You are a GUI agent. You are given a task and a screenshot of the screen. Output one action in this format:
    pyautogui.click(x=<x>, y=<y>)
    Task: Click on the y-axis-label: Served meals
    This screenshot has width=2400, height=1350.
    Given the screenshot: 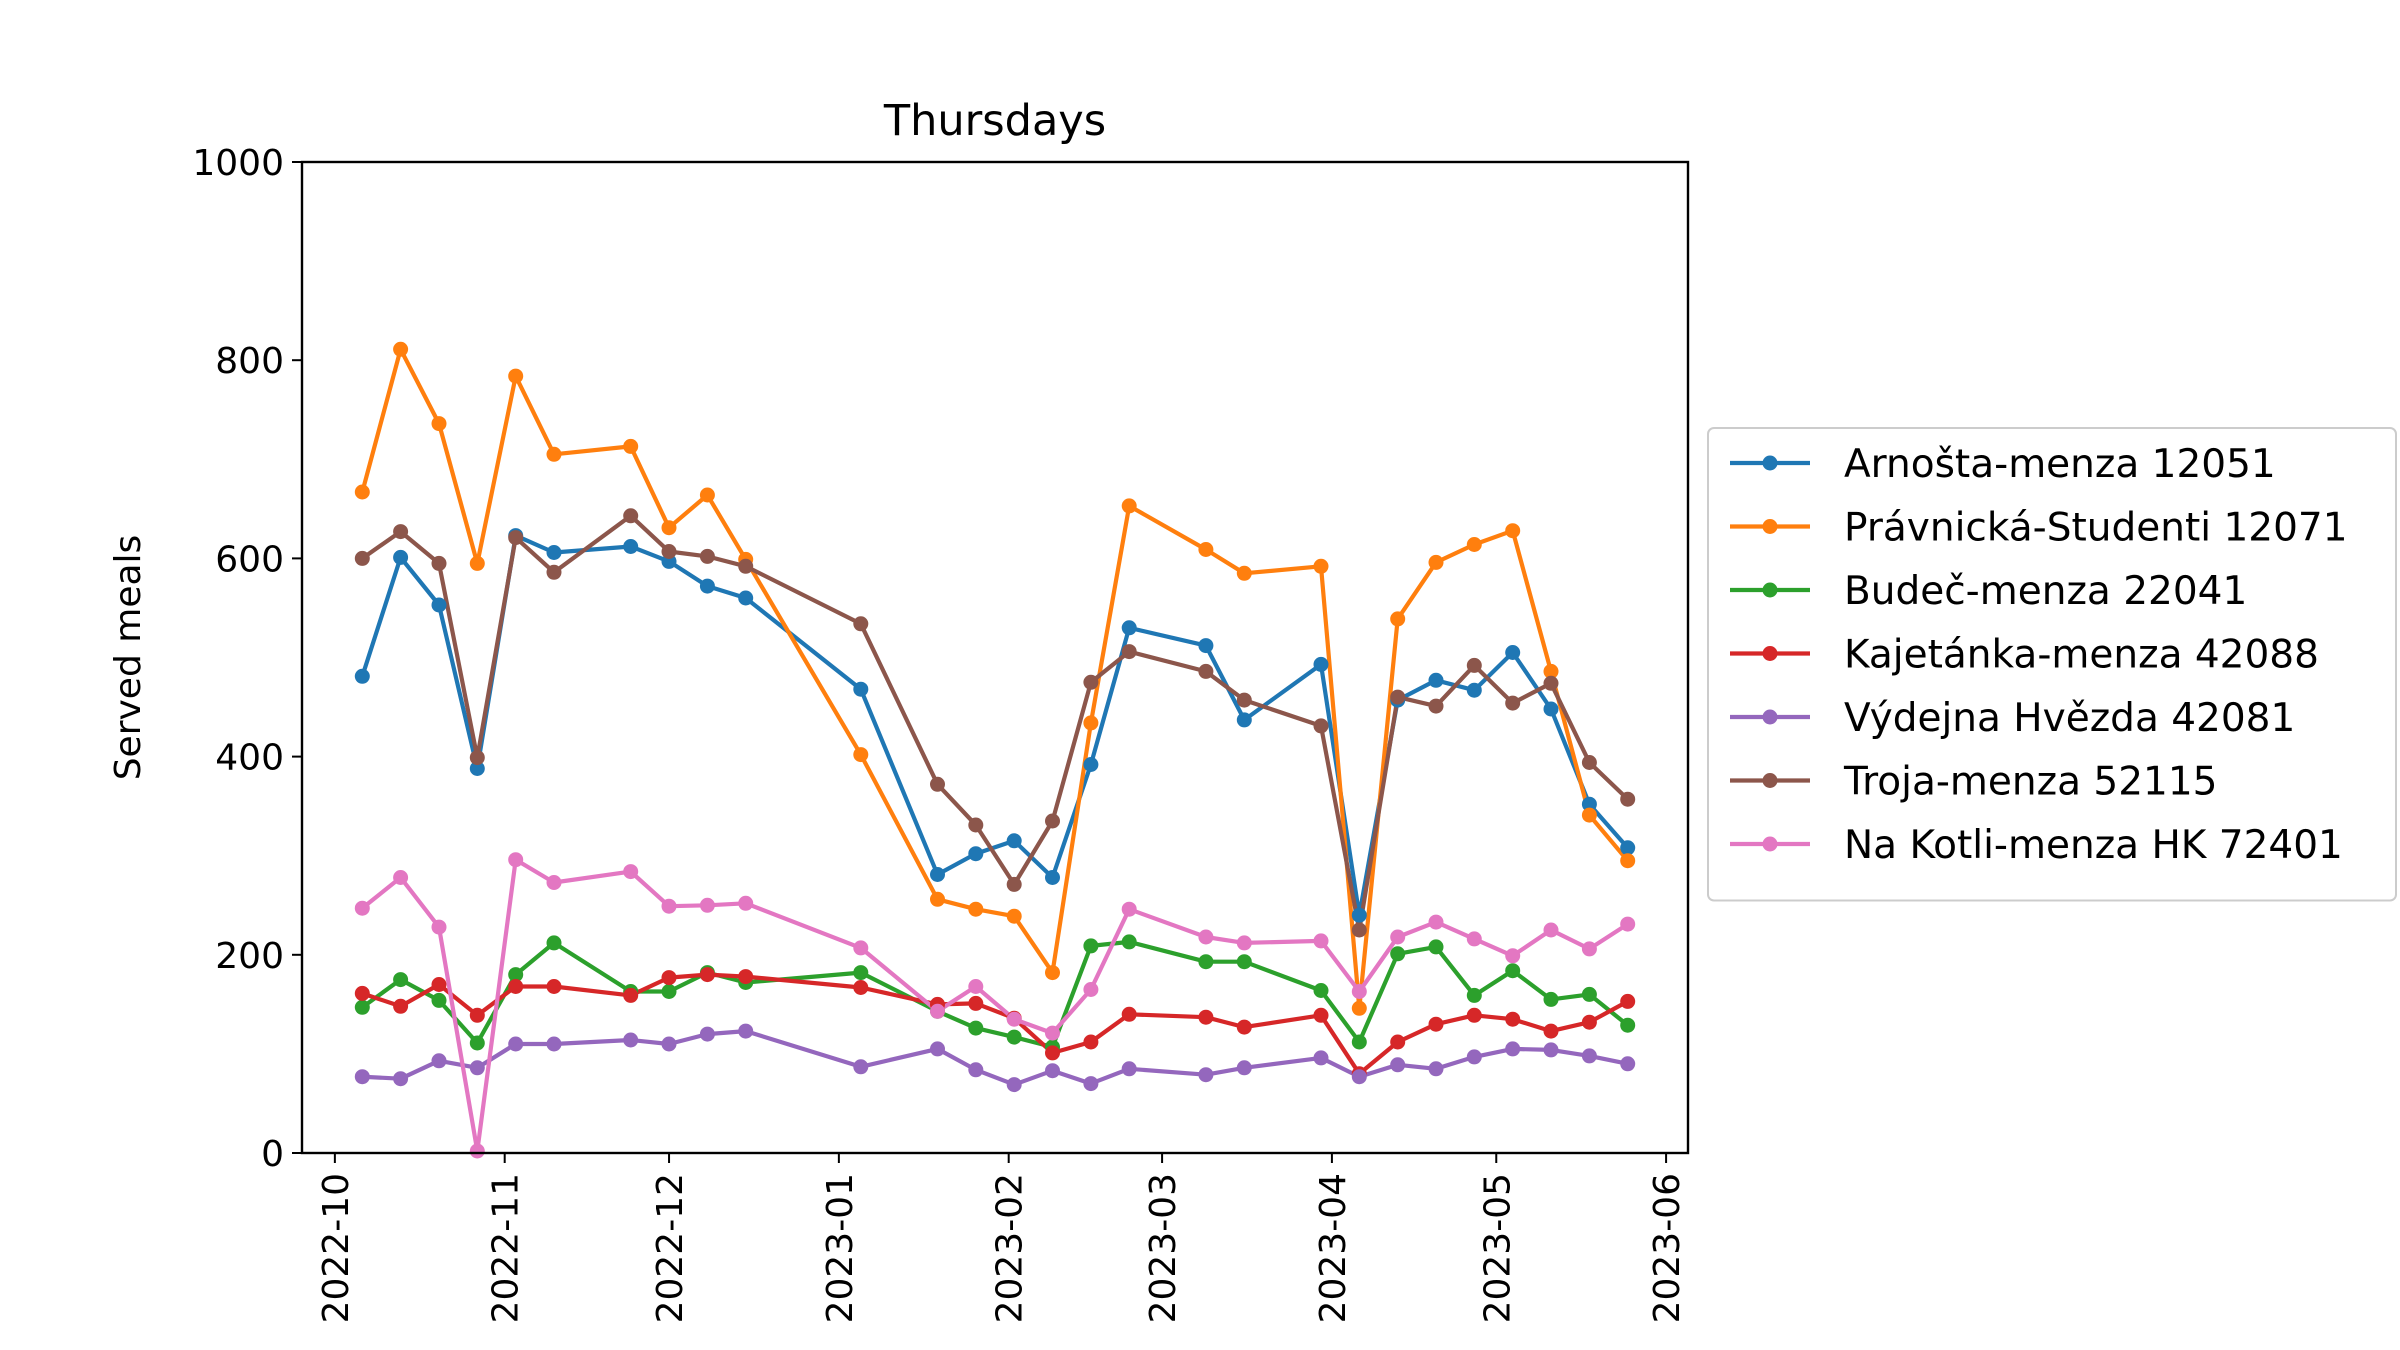 What is the action you would take?
    pyautogui.click(x=128, y=658)
    